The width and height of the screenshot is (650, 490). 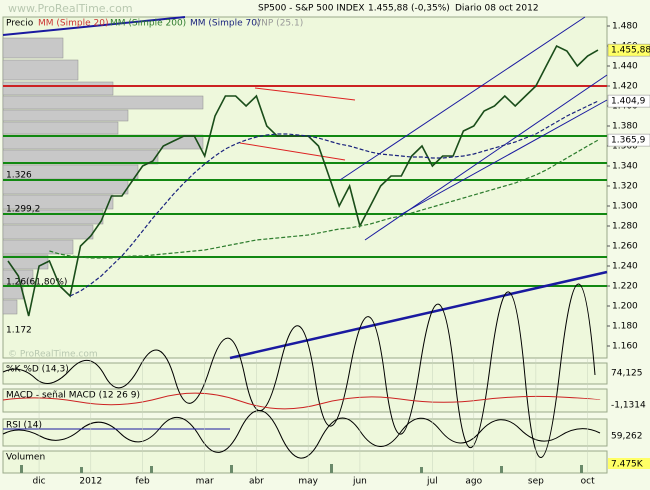 I want to click on y-tick-label: 1.260, so click(x=625, y=247).